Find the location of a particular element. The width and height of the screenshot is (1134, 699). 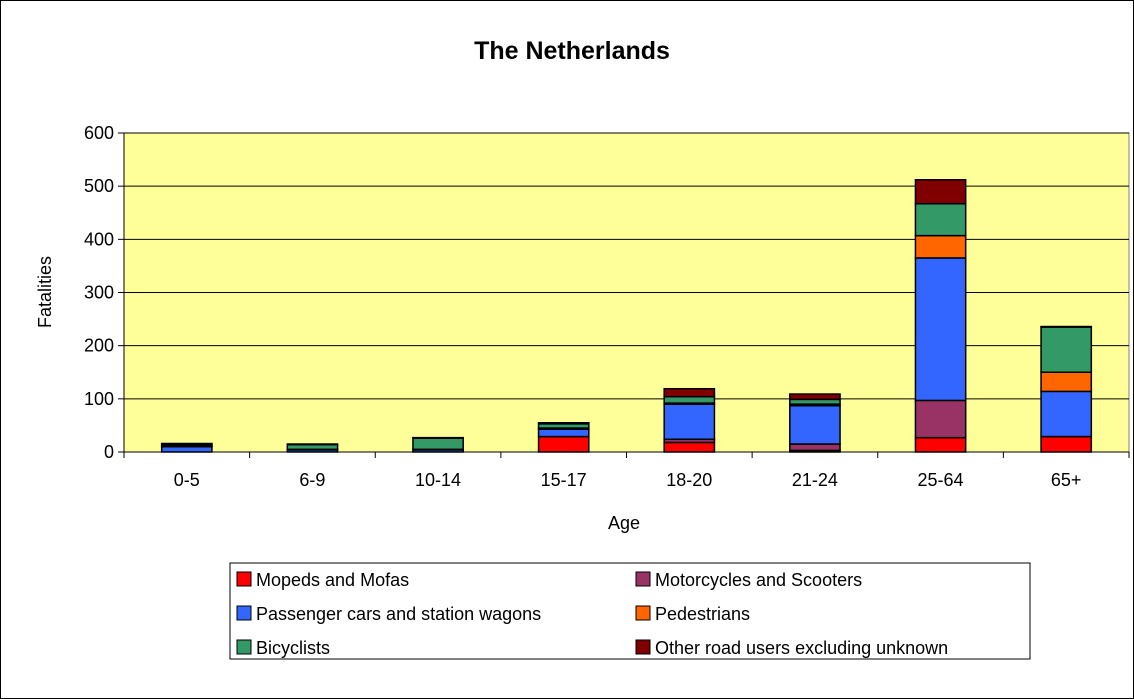

x-axis-ticks: 0-5 6-9 10-14 15-17 18-20 21-24 25-64 65+ is located at coordinates (626, 471).